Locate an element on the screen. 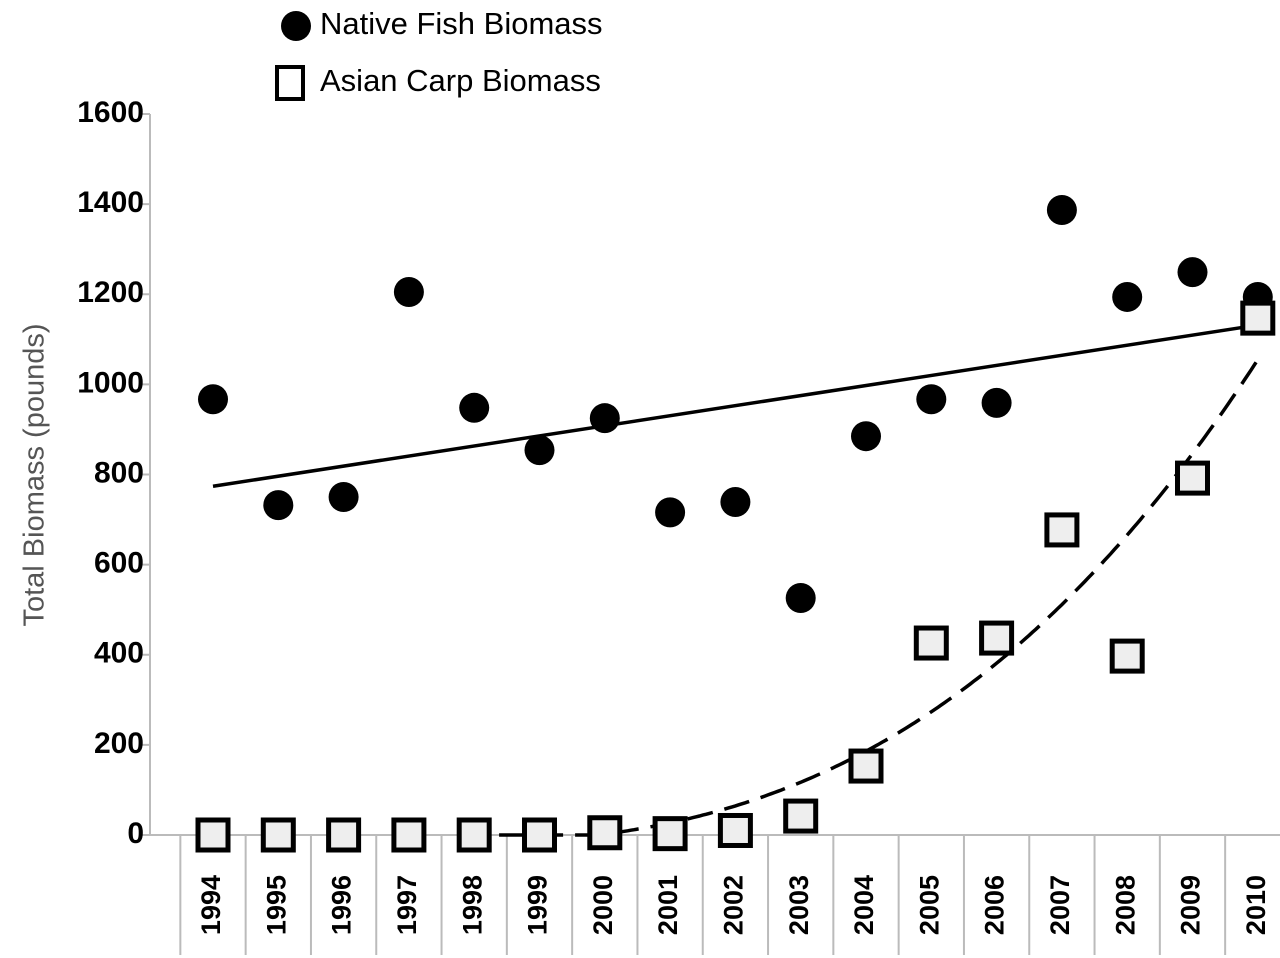 The height and width of the screenshot is (958, 1280). x-tick-label: 2004 is located at coordinates (864, 905).